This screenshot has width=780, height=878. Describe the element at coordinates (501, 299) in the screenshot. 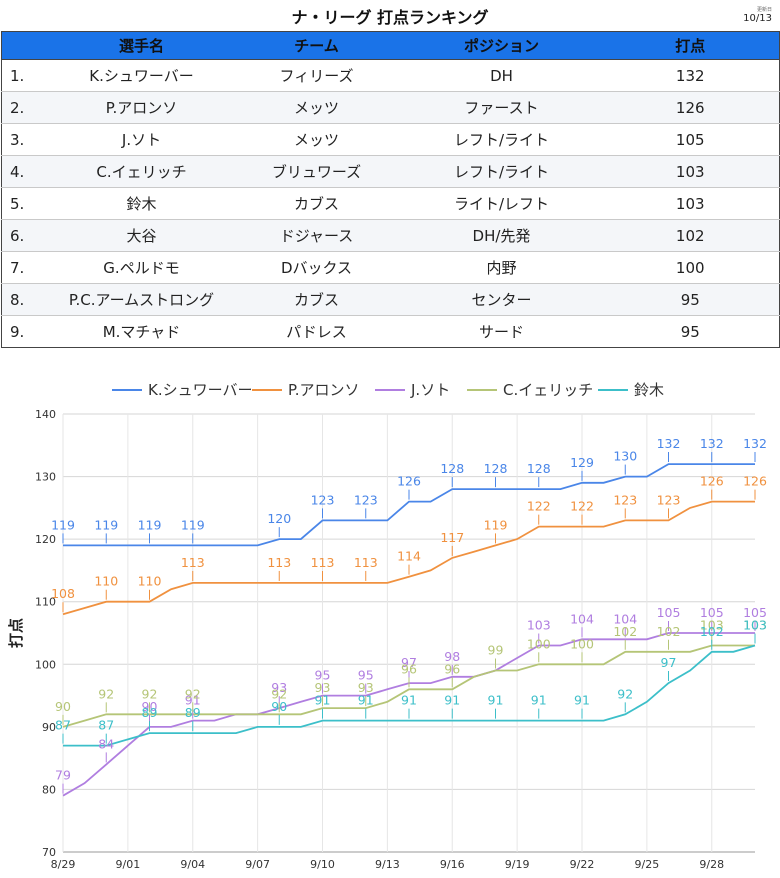

I see `position-cell: センター` at that location.